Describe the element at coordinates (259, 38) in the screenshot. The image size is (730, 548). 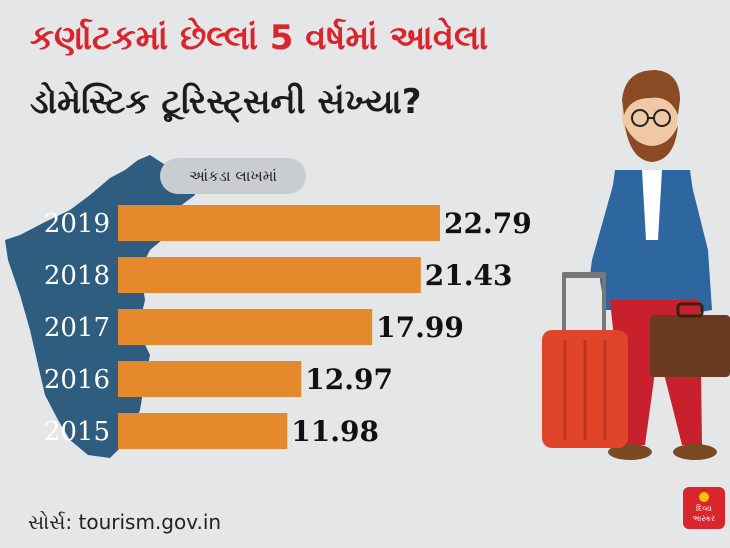
I see `chart-title-line1: કર્ણાટકમાં છેલ્લાં 5 વર્ષમાં આવેલા` at that location.